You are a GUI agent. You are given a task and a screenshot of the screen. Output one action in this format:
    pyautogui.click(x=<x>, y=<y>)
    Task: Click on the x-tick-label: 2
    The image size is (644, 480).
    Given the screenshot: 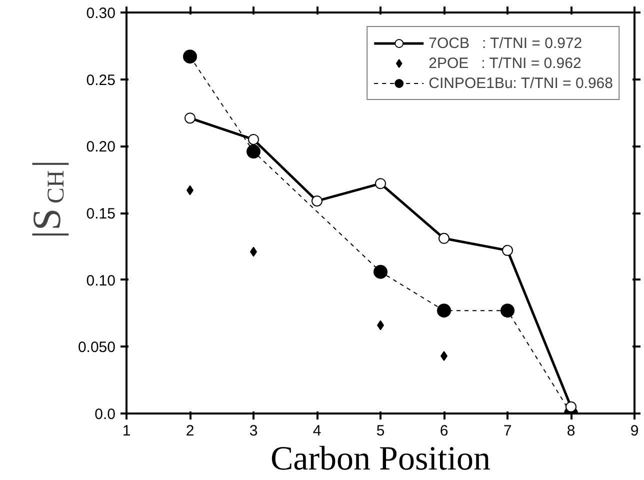 What is the action you would take?
    pyautogui.click(x=190, y=431)
    